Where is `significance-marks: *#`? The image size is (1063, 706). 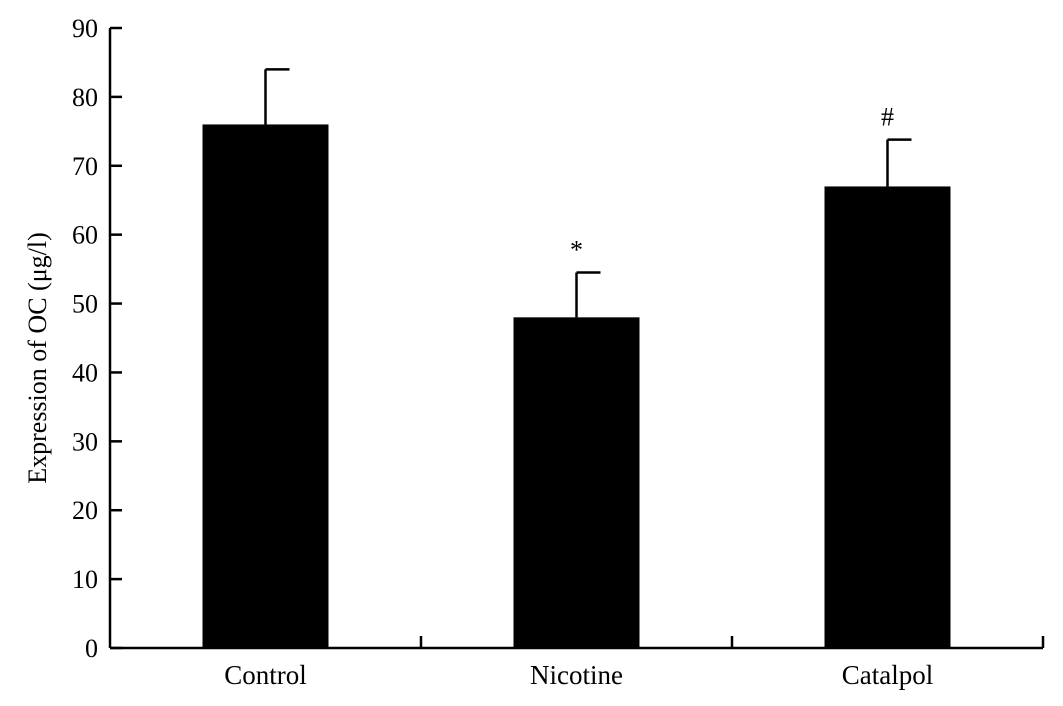 significance-marks: *# is located at coordinates (732, 184).